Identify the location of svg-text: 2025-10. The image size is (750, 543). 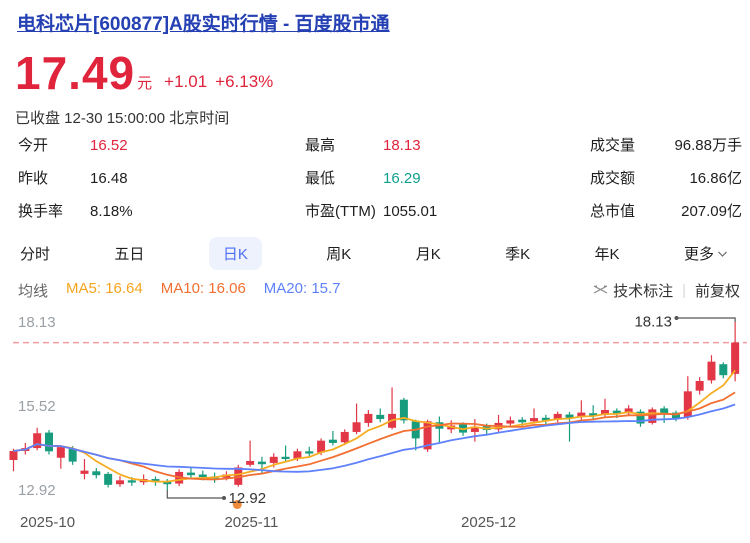
(47, 522).